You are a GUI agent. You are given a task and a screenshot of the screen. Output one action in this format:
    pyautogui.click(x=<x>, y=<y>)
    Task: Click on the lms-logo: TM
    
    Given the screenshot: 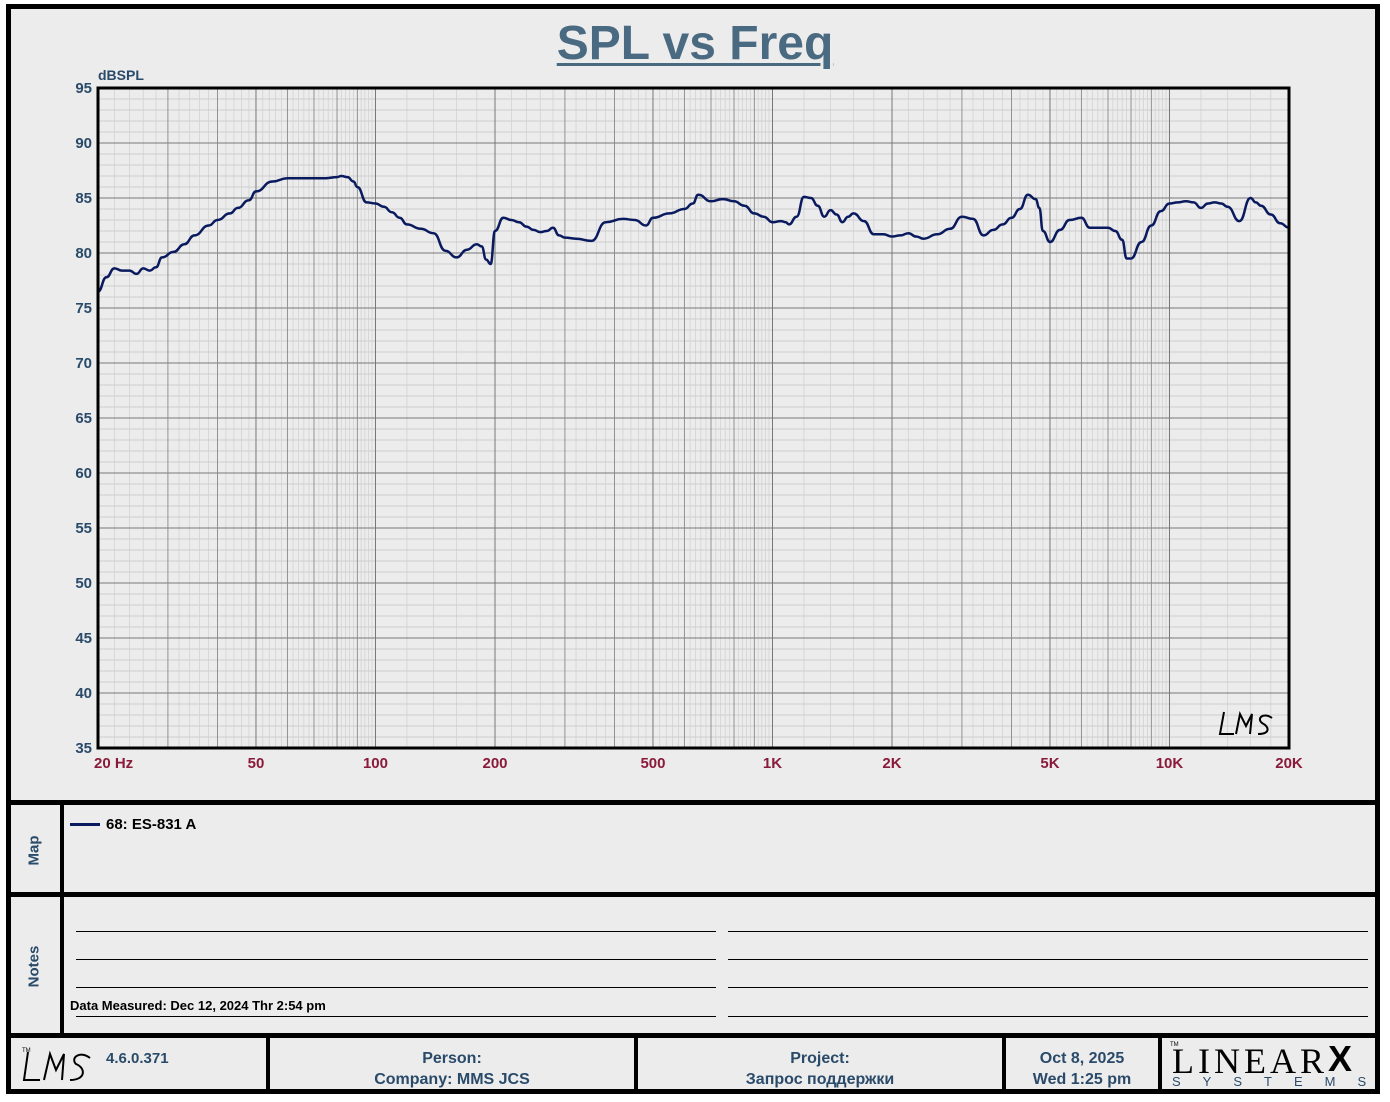 What is the action you would take?
    pyautogui.click(x=56, y=1064)
    